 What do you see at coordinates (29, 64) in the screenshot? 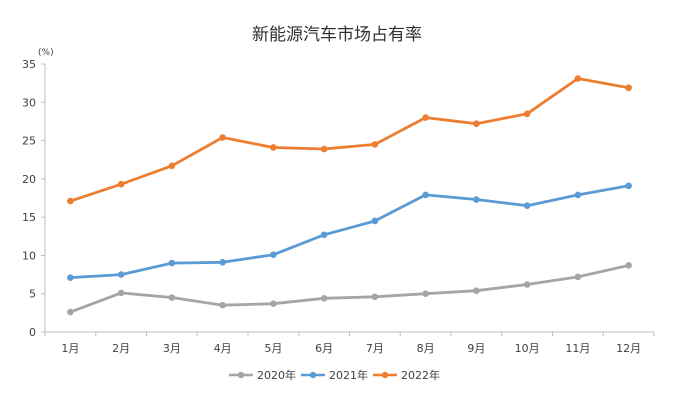
I see `y-tick-label: 35` at bounding box center [29, 64].